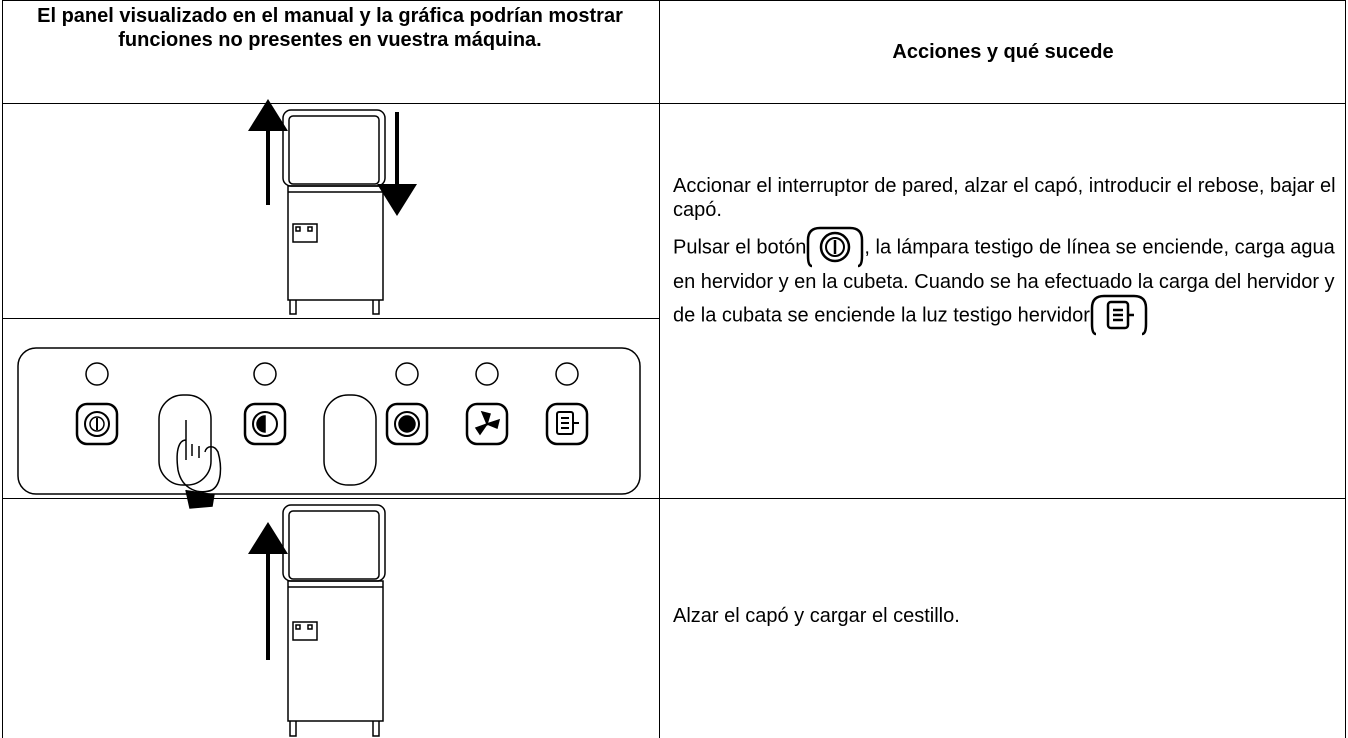 The width and height of the screenshot is (1348, 738). I want to click on control-panel, so click(329, 428).